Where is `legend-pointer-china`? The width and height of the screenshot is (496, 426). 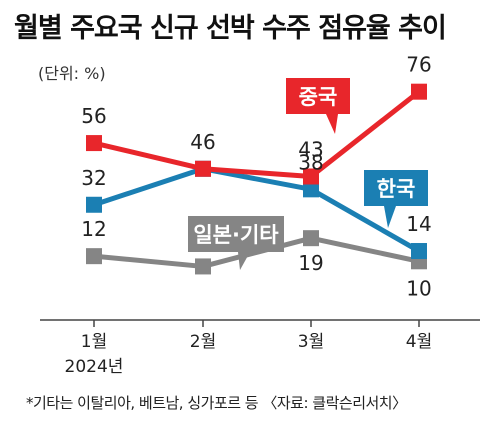 legend-pointer-china is located at coordinates (332, 124).